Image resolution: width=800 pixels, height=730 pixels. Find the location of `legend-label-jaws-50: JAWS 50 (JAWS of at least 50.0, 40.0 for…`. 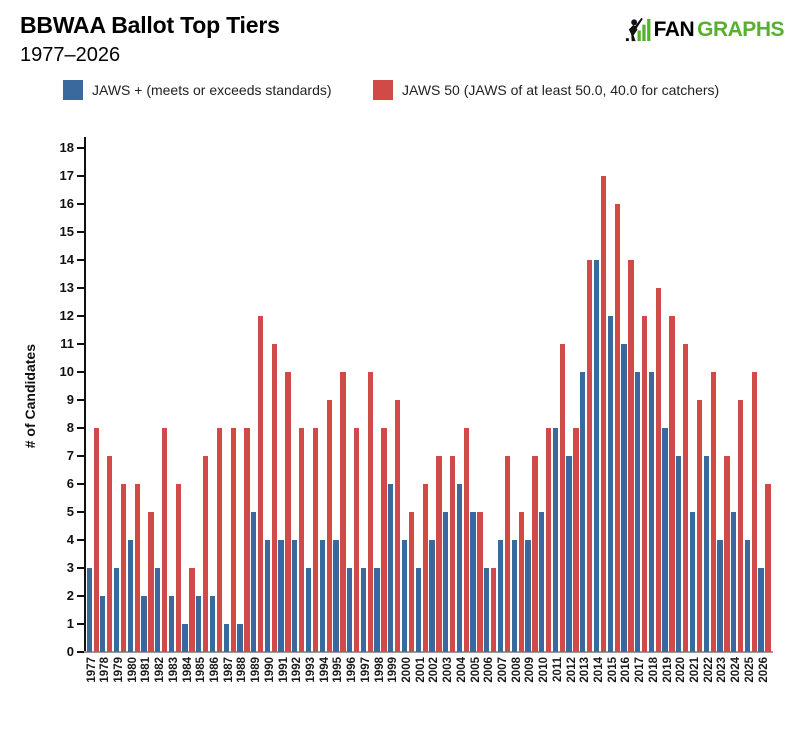

legend-label-jaws-50: JAWS 50 (JAWS of at least 50.0, 40.0 for… is located at coordinates (561, 90).